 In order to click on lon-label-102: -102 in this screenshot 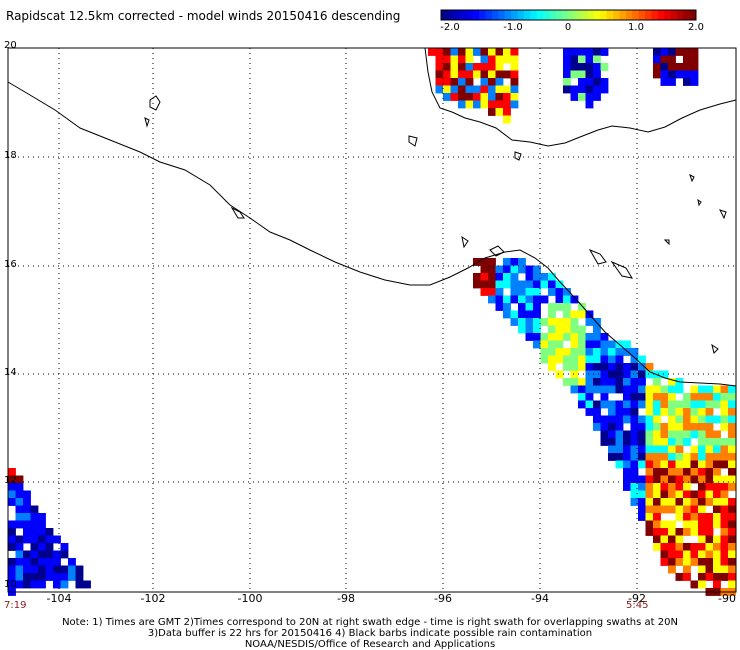, I will do `click(153, 598)`.